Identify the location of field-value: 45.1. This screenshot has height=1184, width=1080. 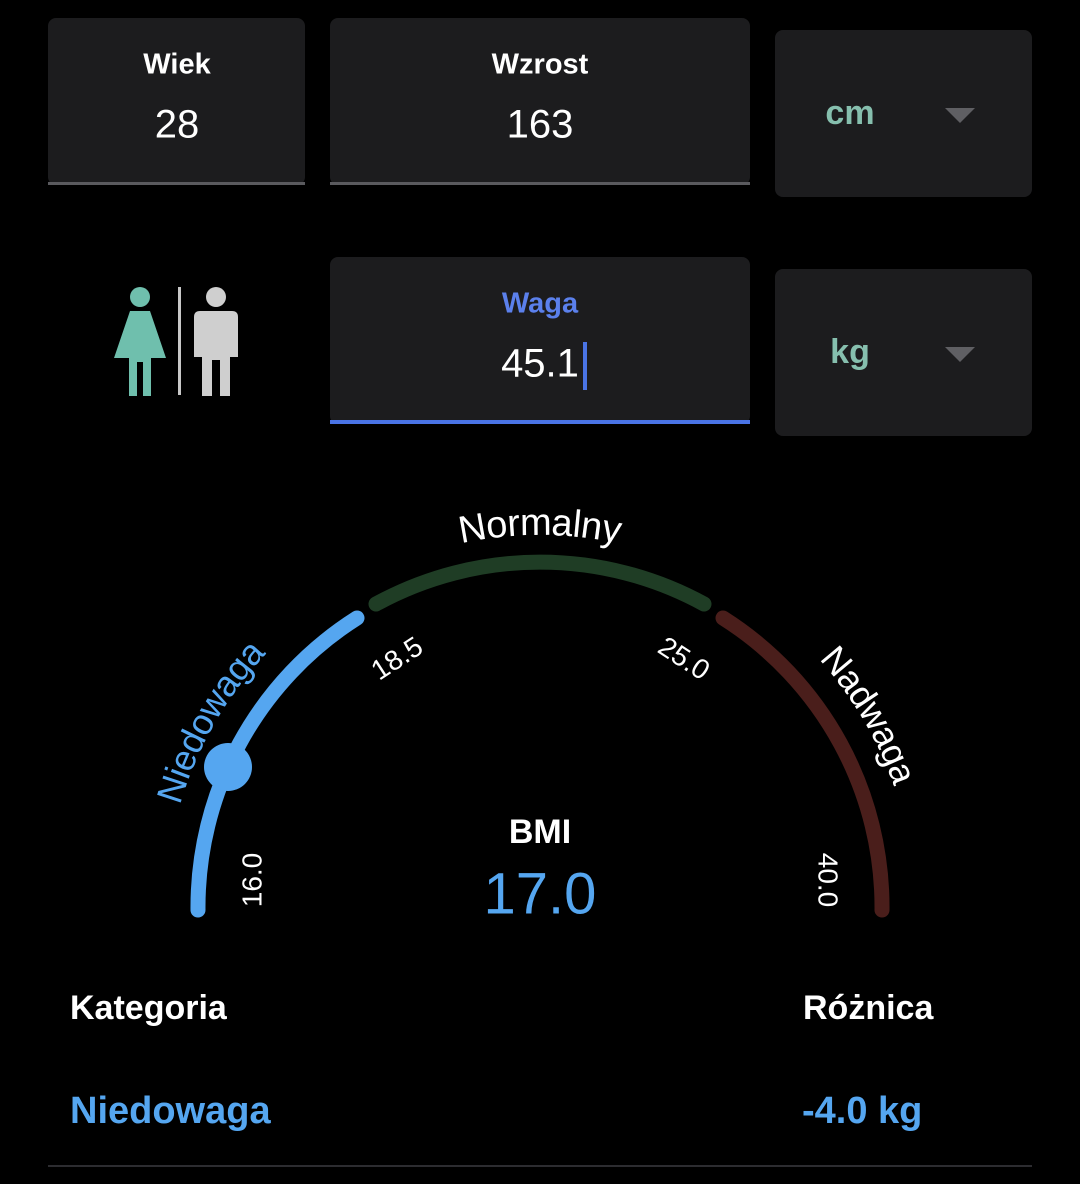
(540, 364).